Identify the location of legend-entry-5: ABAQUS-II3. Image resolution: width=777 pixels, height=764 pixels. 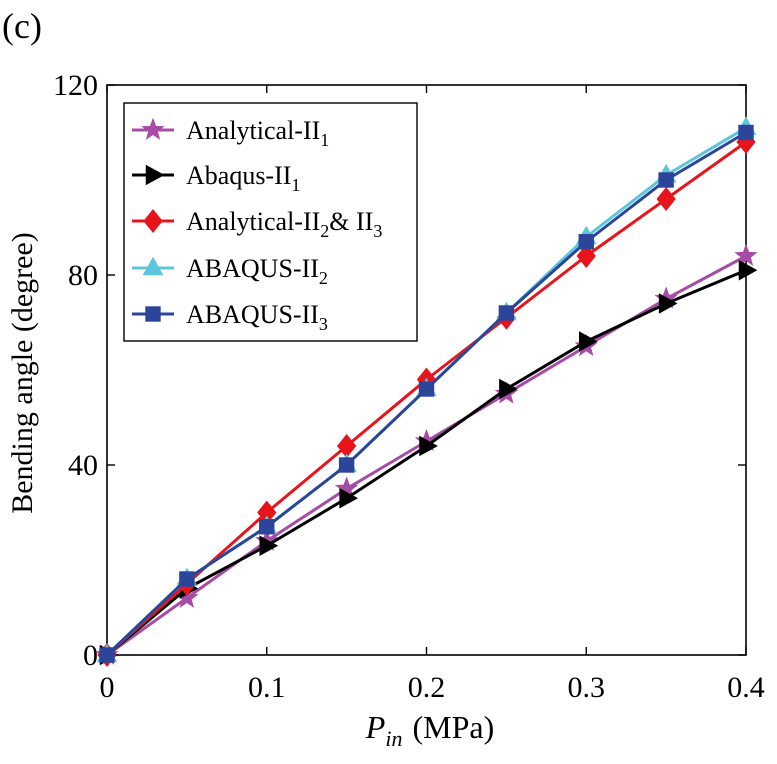
(230, 317).